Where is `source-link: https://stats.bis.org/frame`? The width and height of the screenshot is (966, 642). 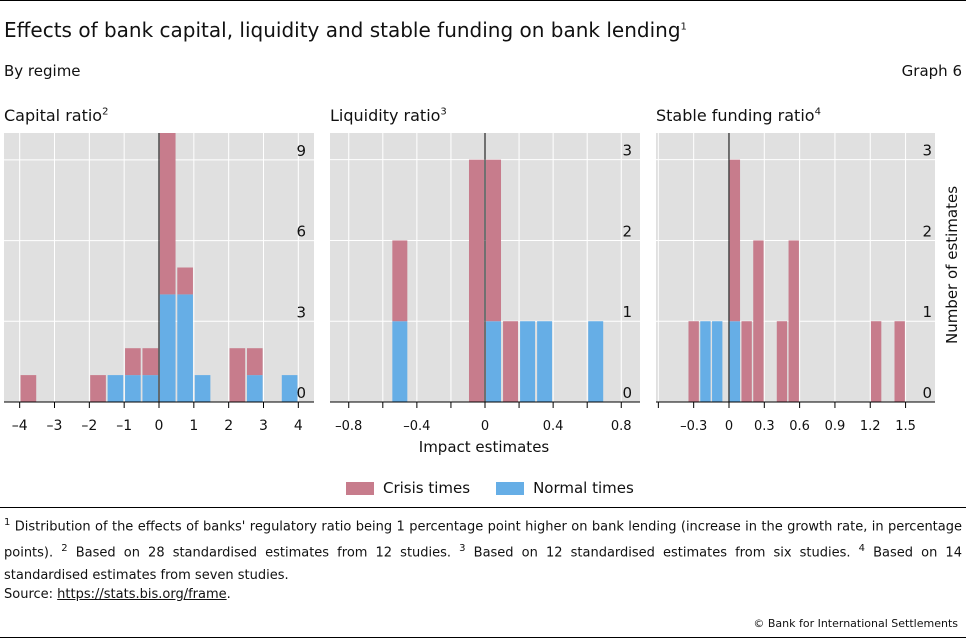 source-link: https://stats.bis.org/frame is located at coordinates (142, 594).